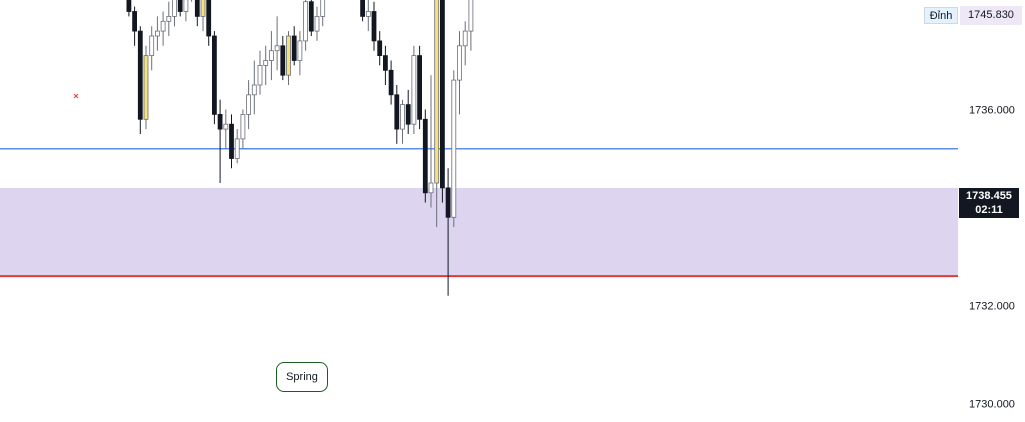 The height and width of the screenshot is (422, 1025). What do you see at coordinates (302, 377) in the screenshot?
I see `spring-callout: Spring` at bounding box center [302, 377].